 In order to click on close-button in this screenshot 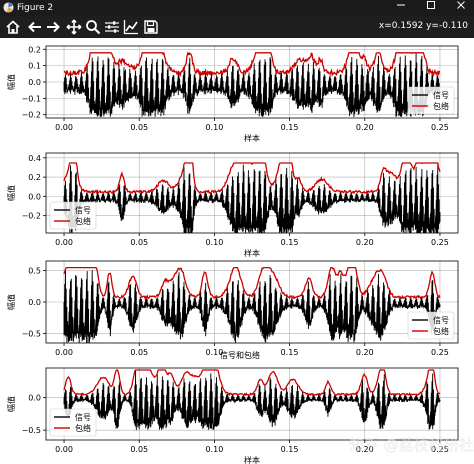, I will do `click(461, 8)`.